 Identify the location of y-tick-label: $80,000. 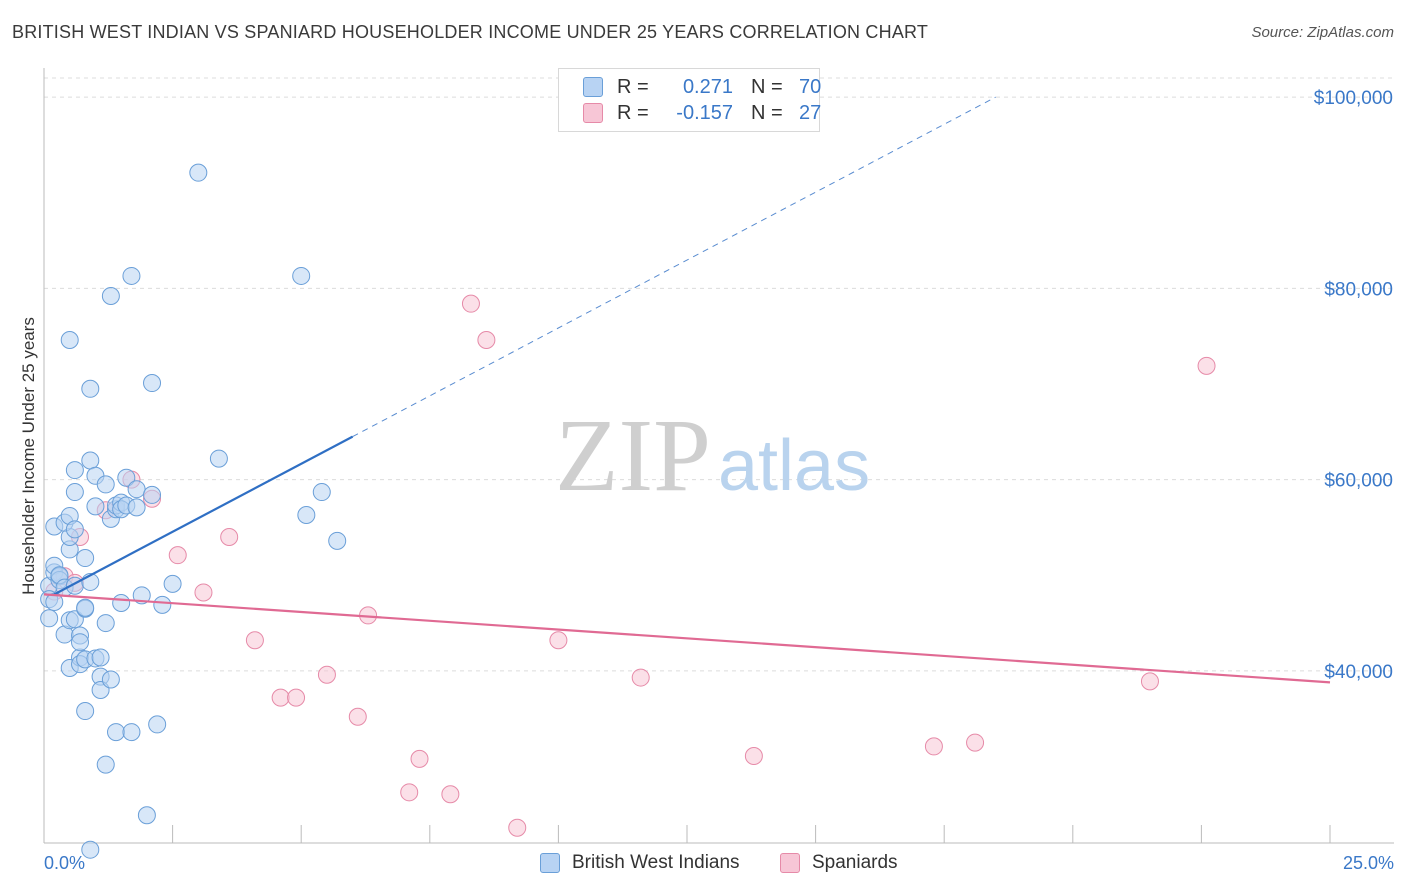
(1358, 289).